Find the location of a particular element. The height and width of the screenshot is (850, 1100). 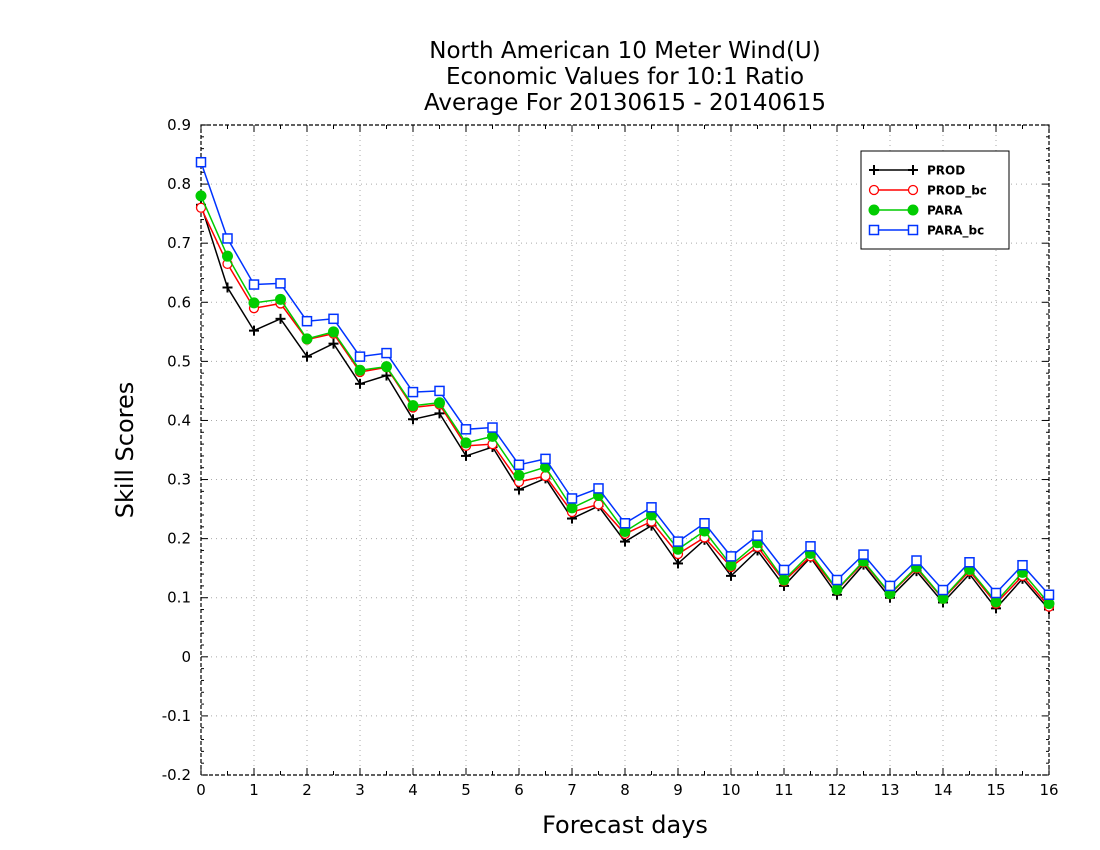

y-tick-label-0: -0.2 is located at coordinates (176, 775).